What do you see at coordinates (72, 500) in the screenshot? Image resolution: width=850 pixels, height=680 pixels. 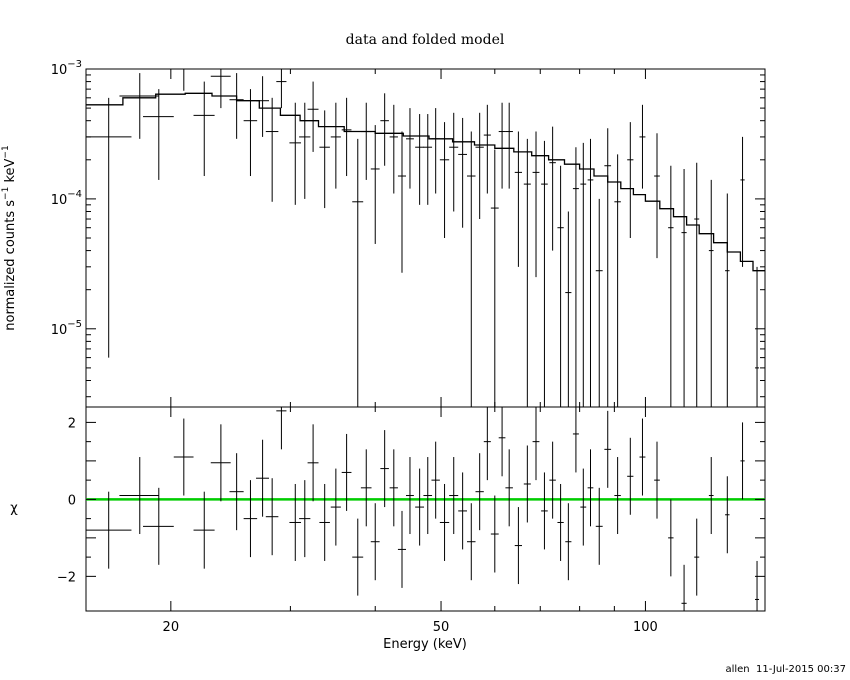 I see `residuals-y-tick-label: 0` at bounding box center [72, 500].